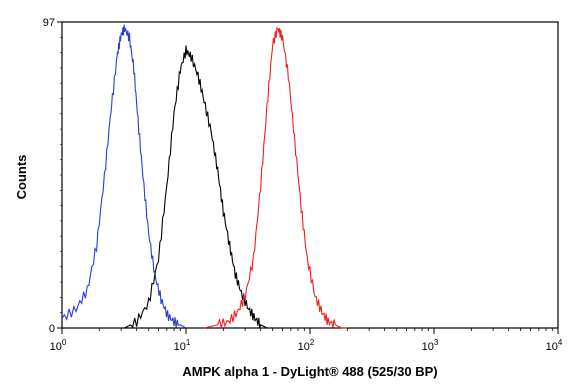 The height and width of the screenshot is (384, 569). Describe the element at coordinates (309, 371) in the screenshot. I see `x-axis-title: AMPK alpha 1 - DyLight® 488 (525/30 BP)` at that location.